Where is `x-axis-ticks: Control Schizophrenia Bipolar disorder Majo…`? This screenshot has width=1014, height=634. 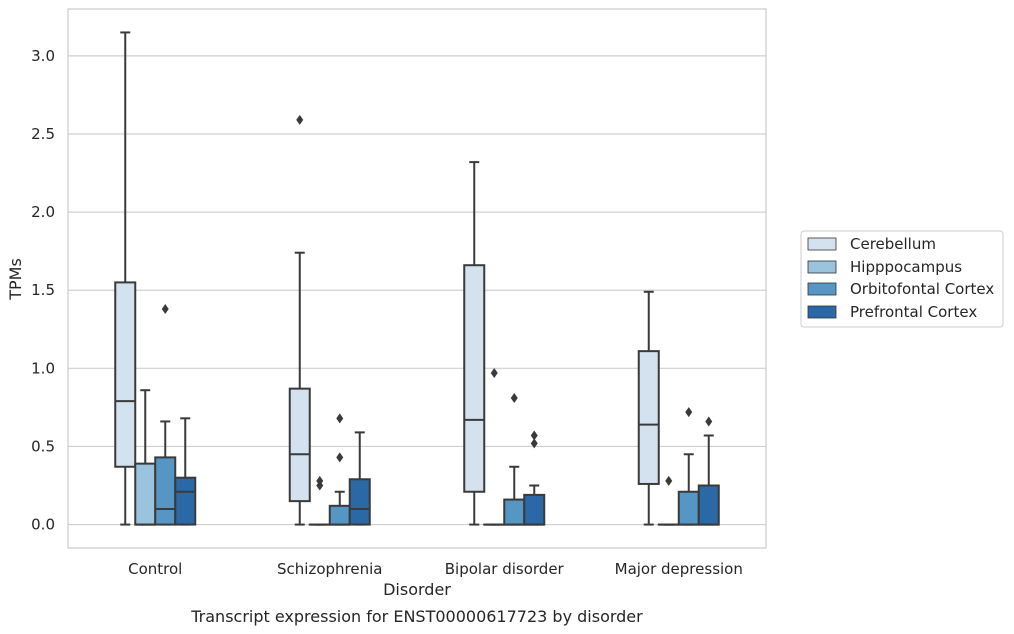 x-axis-ticks: Control Schizophrenia Bipolar disorder Majo… is located at coordinates (435, 569).